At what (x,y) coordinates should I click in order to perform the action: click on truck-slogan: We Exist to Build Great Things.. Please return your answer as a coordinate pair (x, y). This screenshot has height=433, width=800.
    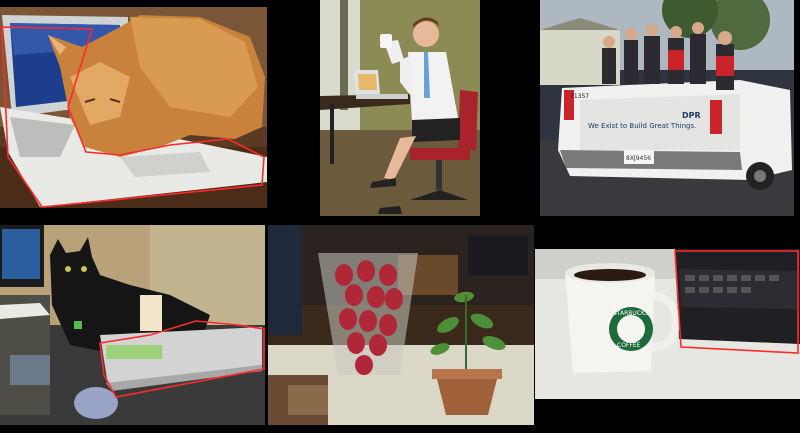
    Looking at the image, I should click on (642, 126).